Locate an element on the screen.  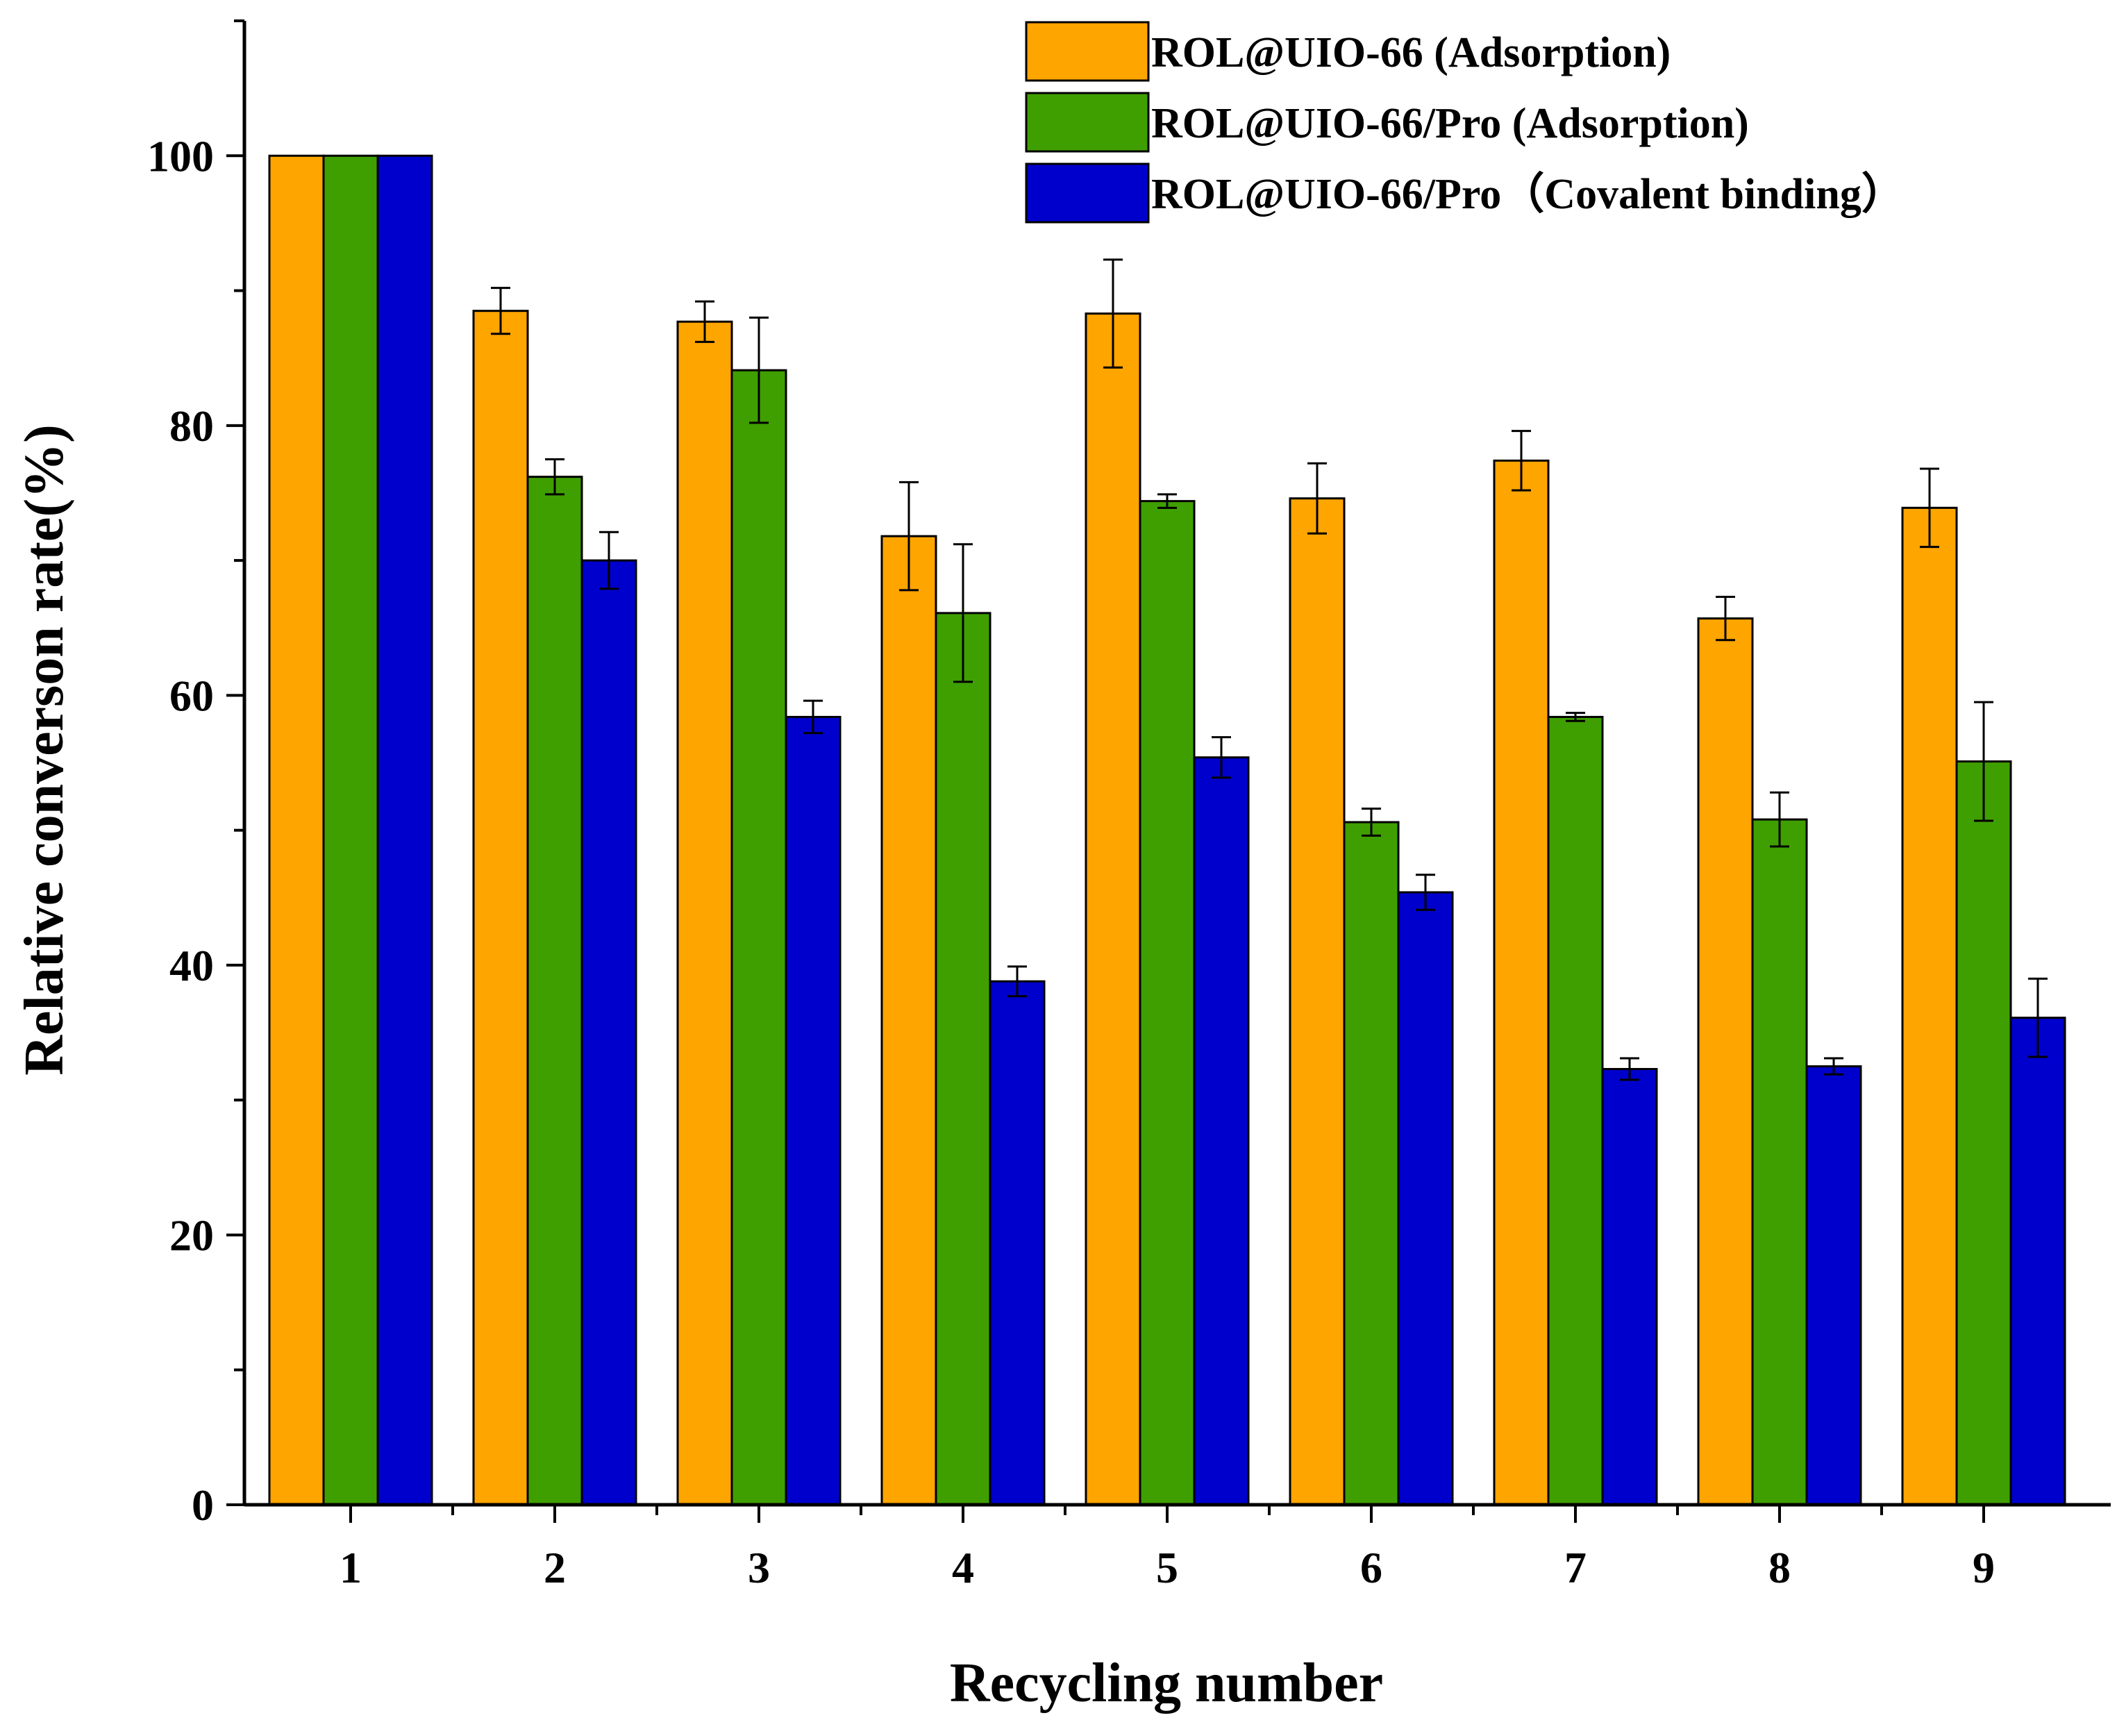
legend-entry-3: ROL@UIO-66/Pro（Covalent binding） is located at coordinates (1465, 193).